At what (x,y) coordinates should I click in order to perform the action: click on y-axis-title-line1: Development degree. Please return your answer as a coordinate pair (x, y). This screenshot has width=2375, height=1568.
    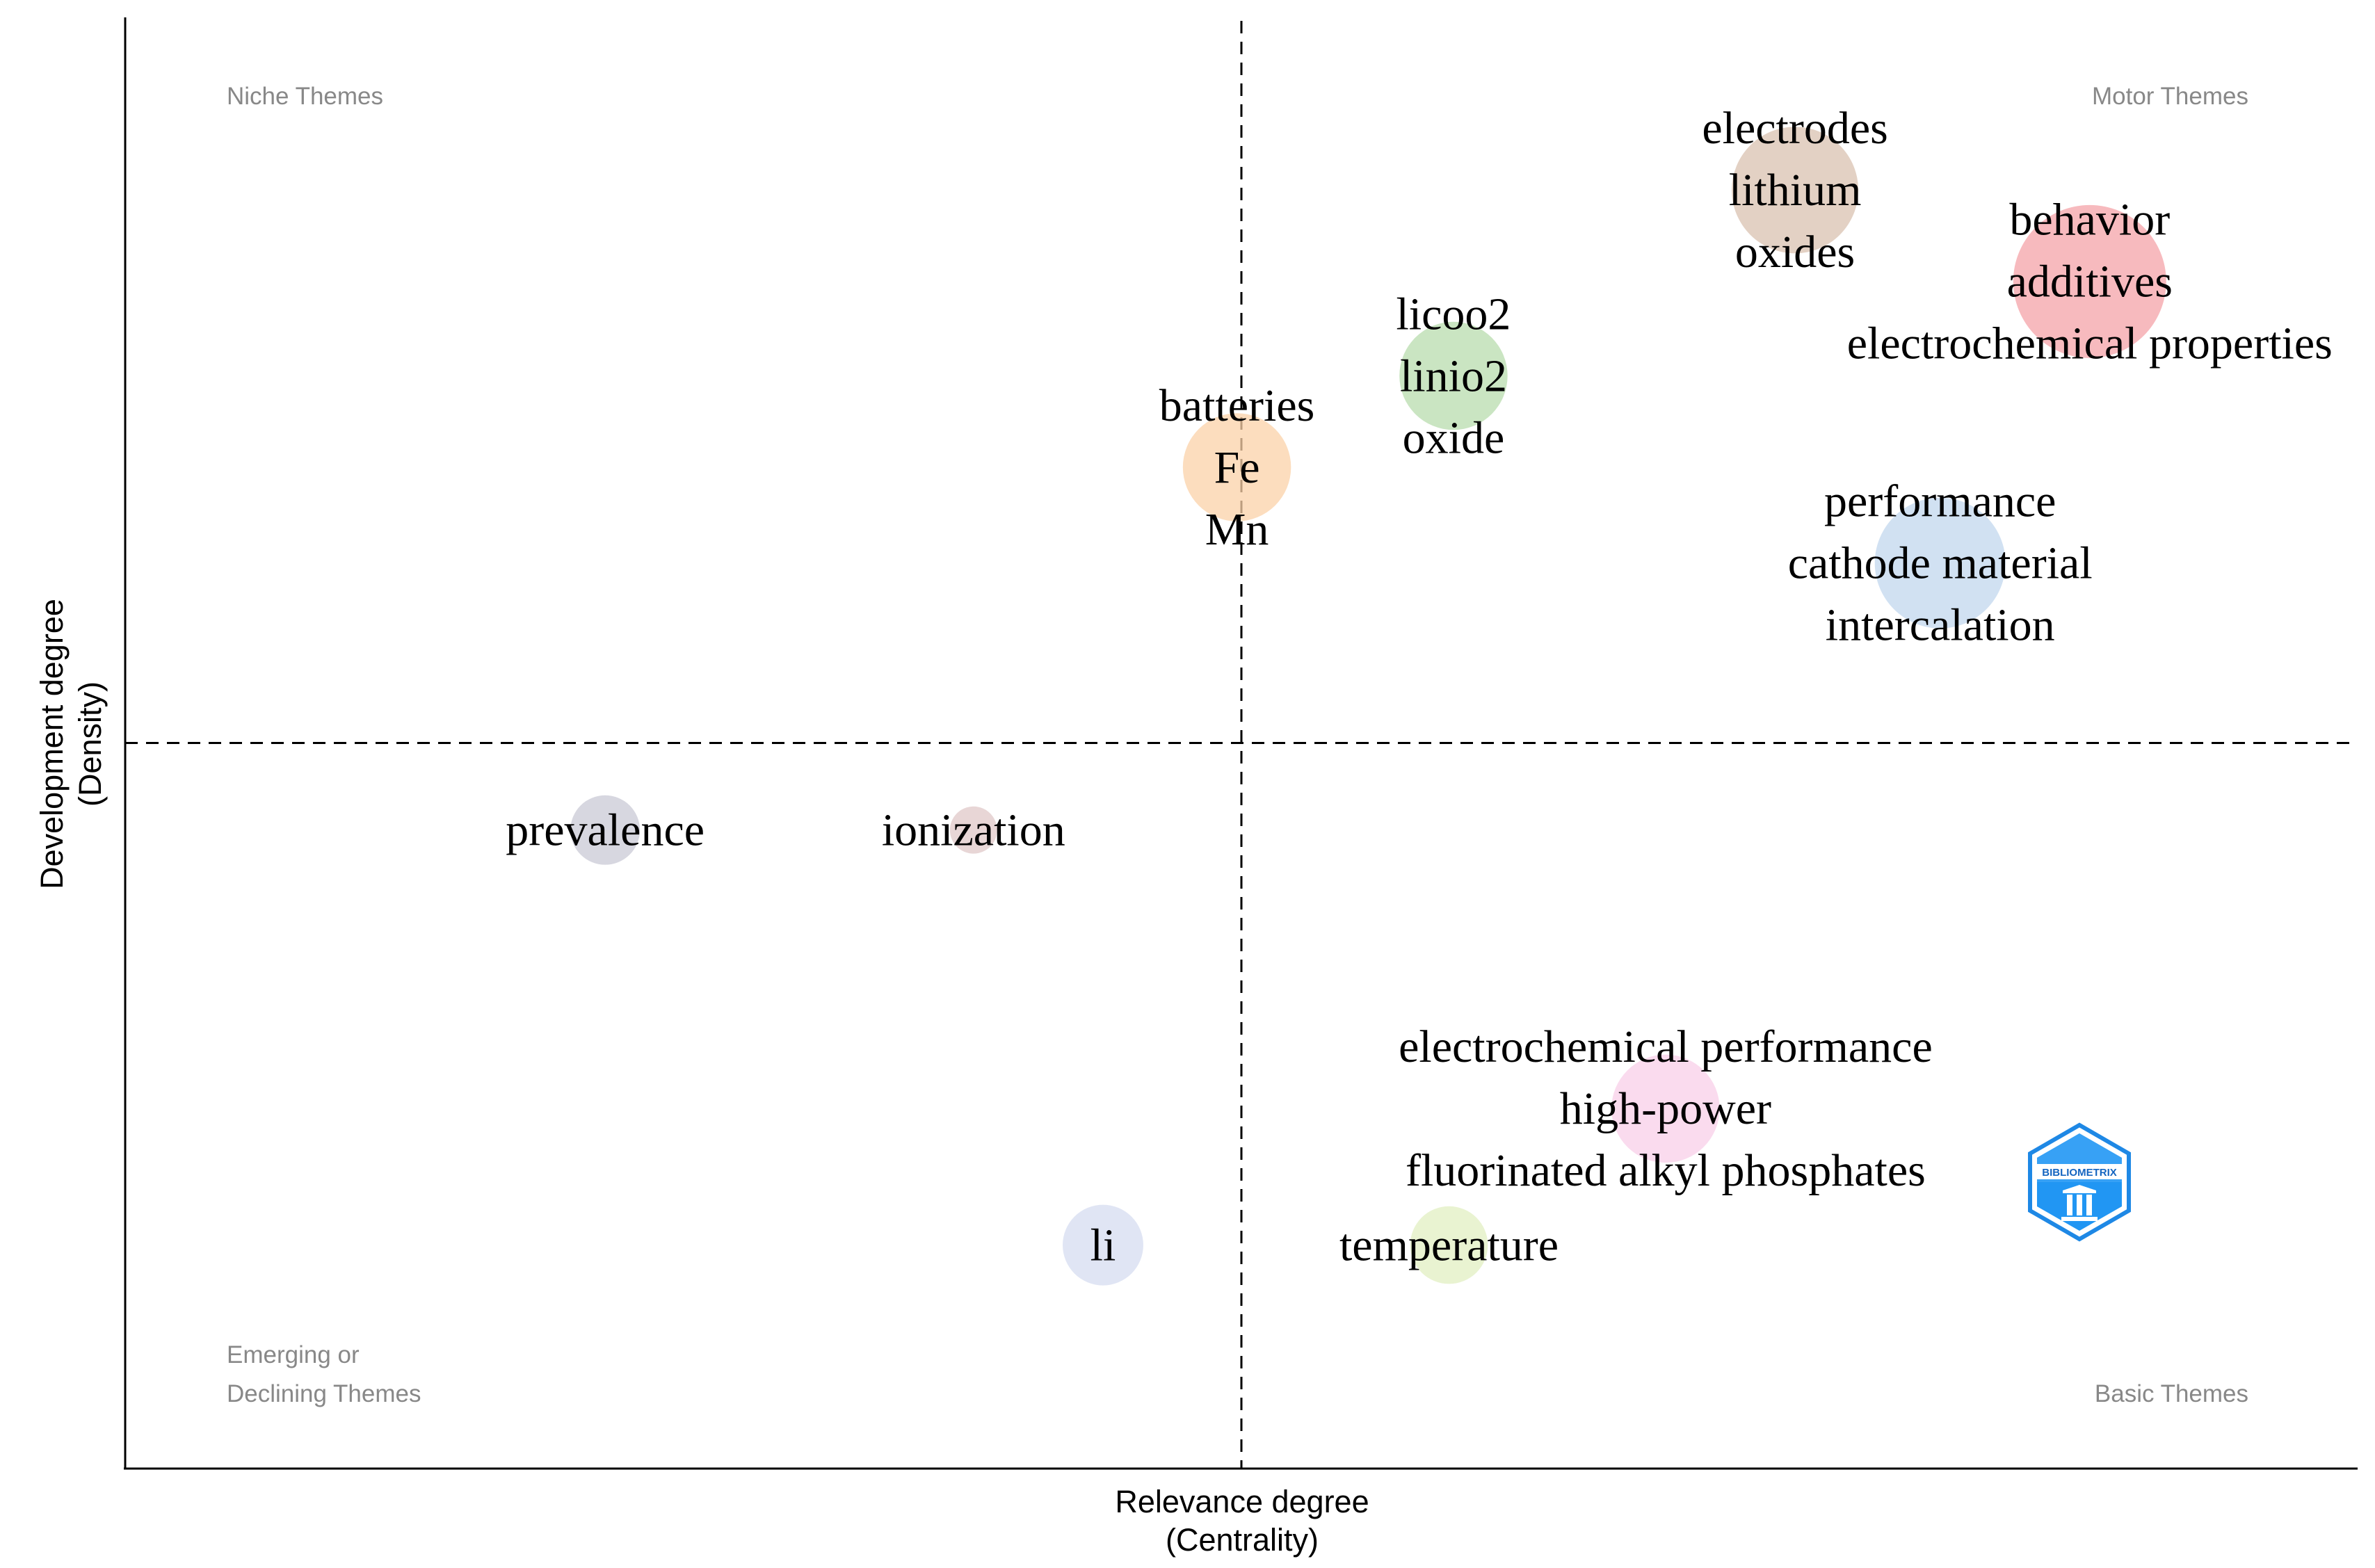
    Looking at the image, I should click on (52, 744).